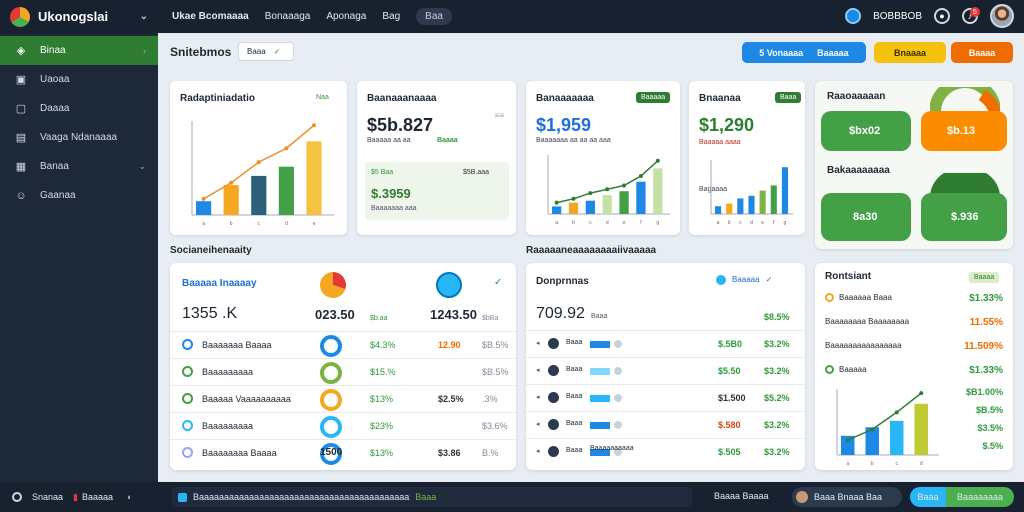  Describe the element at coordinates (914, 373) in the screenshot. I see `right-row: Baaaaa $1.33%` at that location.